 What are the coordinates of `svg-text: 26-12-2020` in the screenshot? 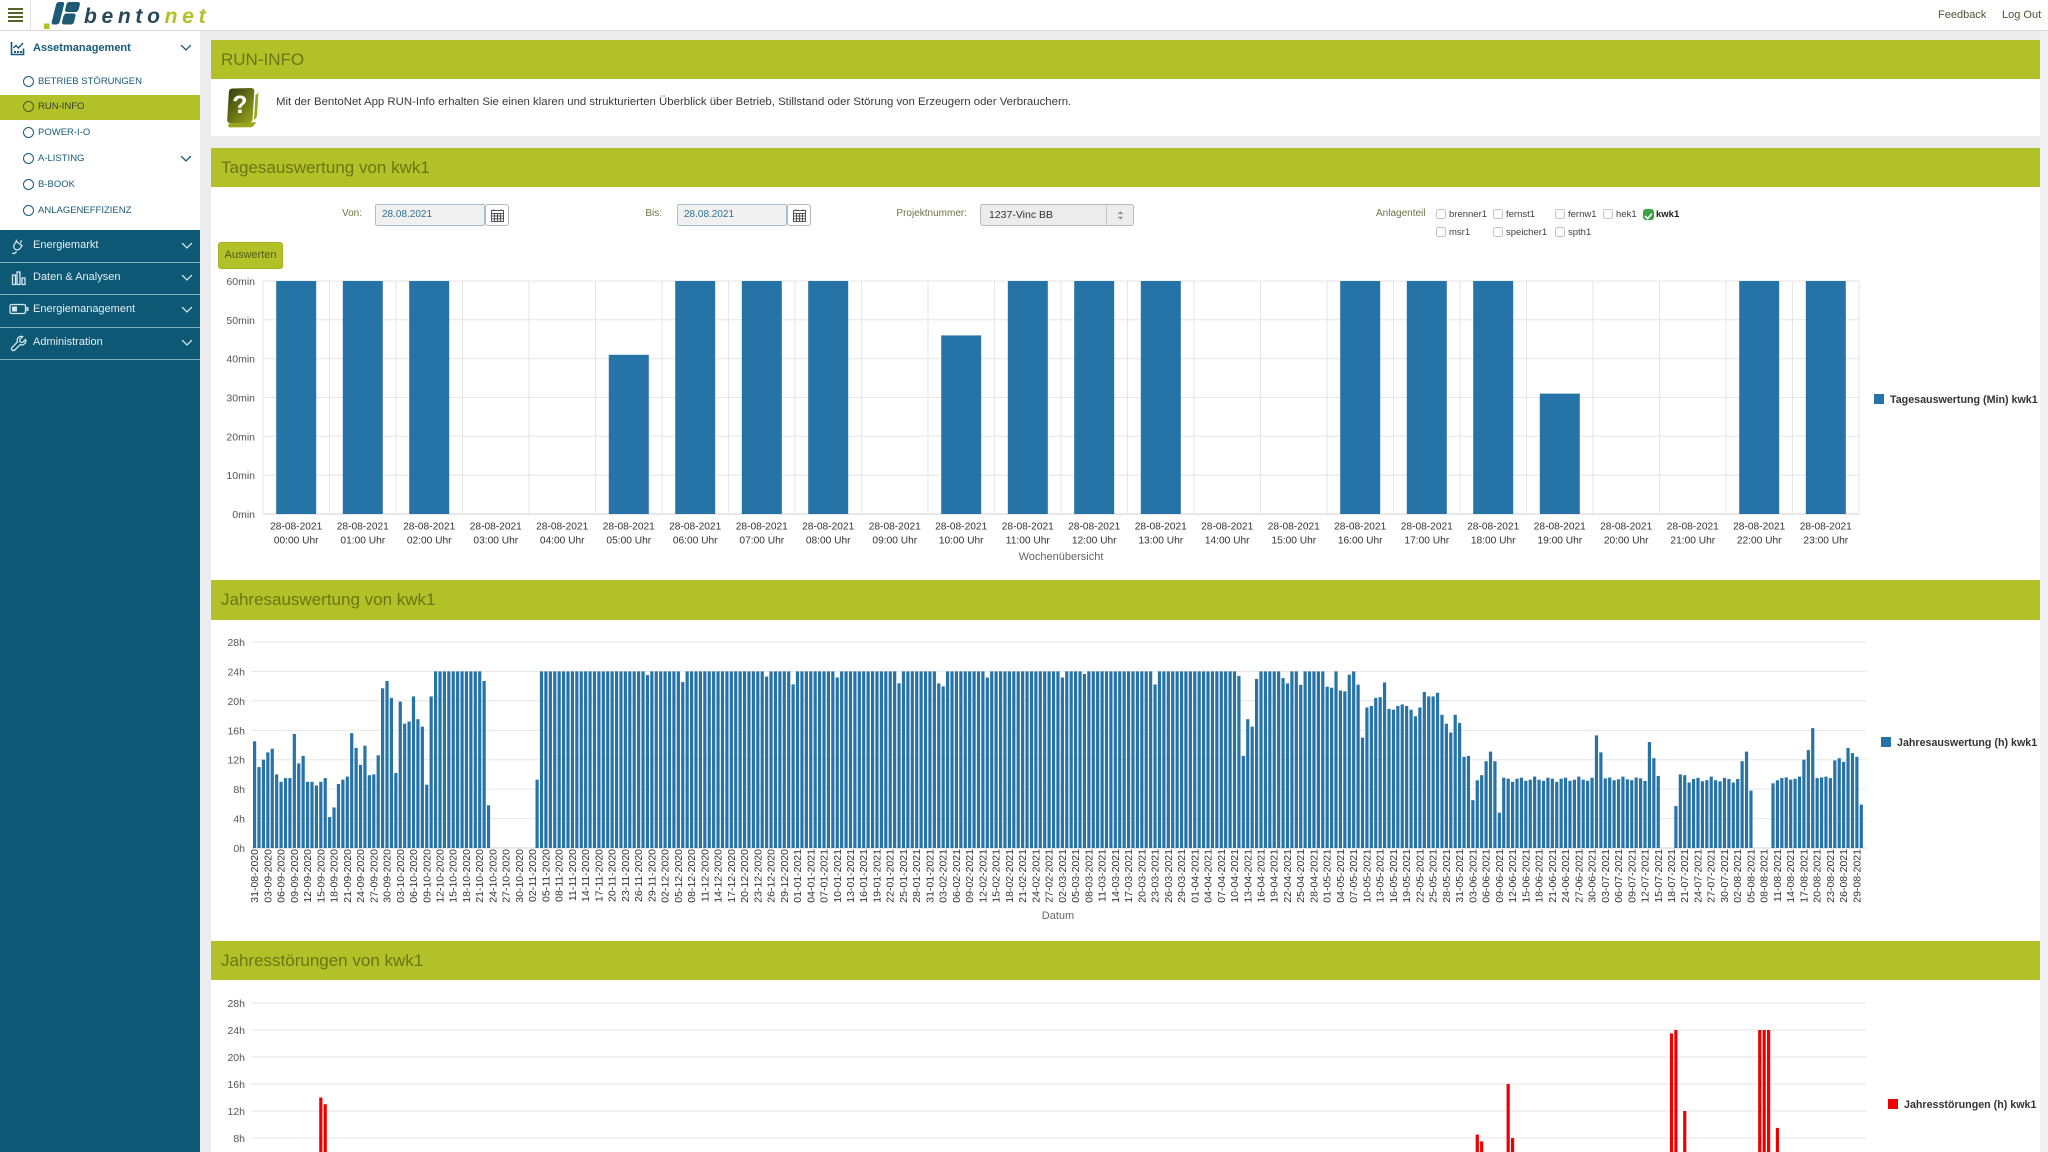 It's located at (772, 876).